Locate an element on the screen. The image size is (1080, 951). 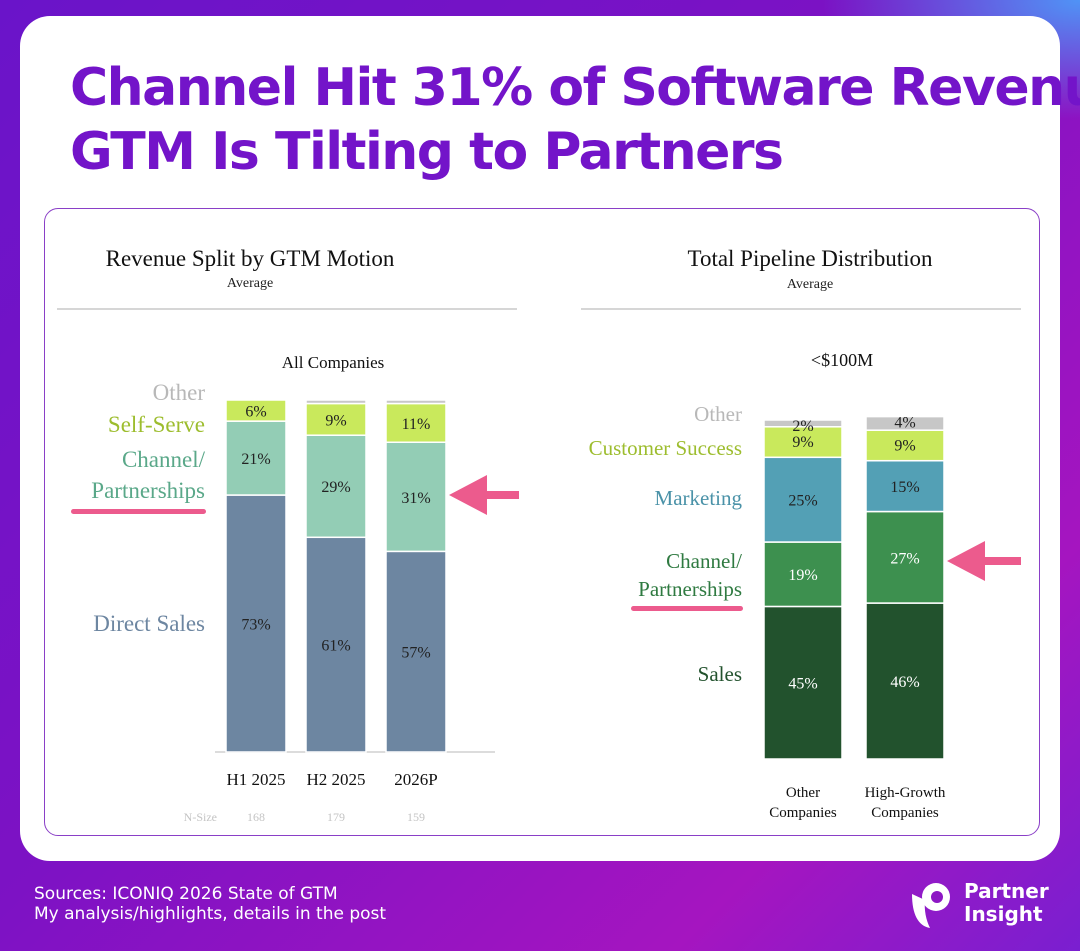
chart1-bar-direct-sales-h2-2025 is located at coordinates (336, 644).